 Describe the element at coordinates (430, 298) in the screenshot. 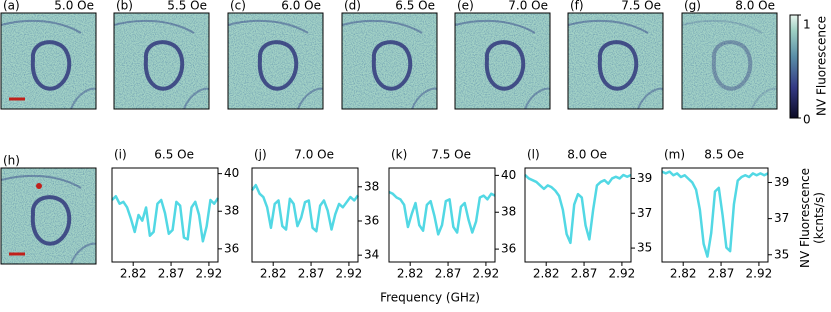

I see `x-axis-label: Frequency (GHz)` at that location.